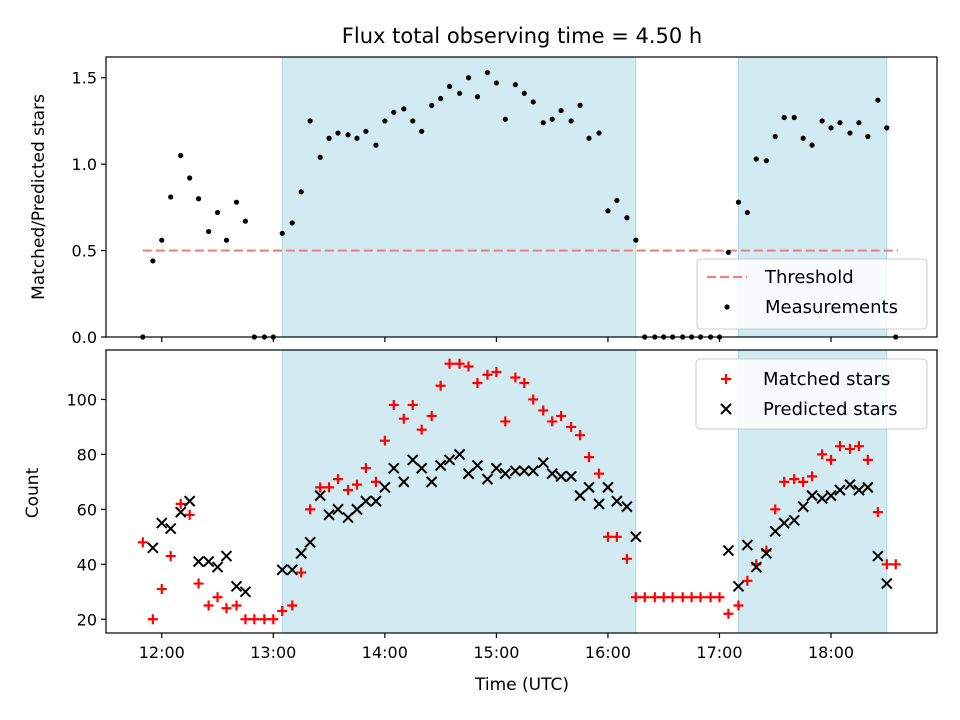 This screenshot has height=720, width=960. What do you see at coordinates (809, 277) in the screenshot?
I see `legend-threshold-label: Threshold` at bounding box center [809, 277].